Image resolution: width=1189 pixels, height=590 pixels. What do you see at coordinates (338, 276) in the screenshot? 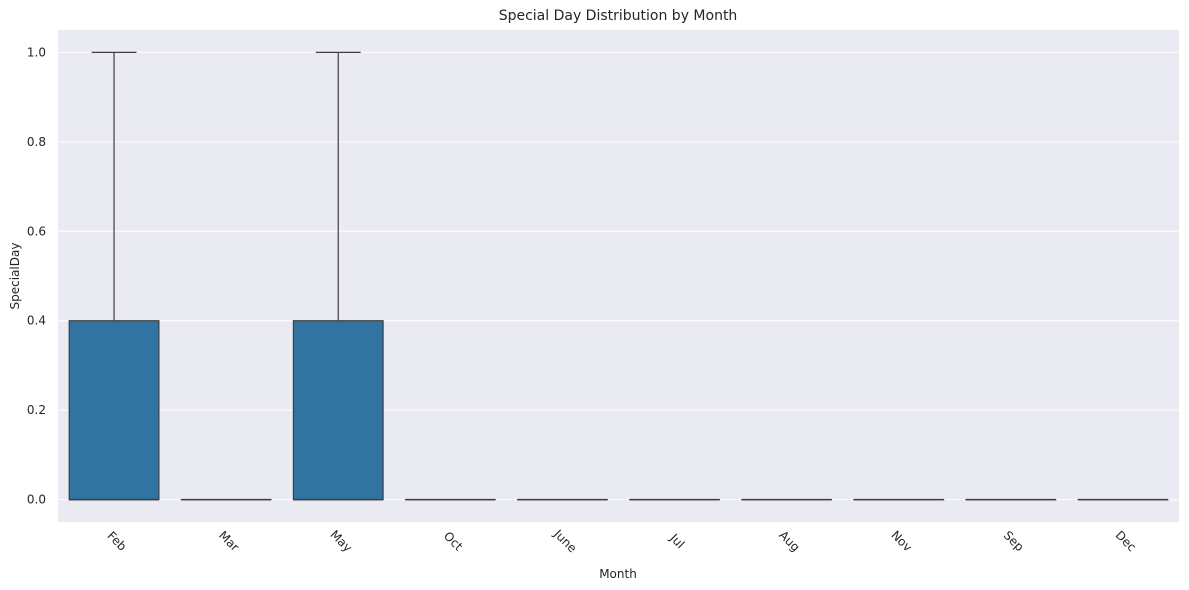
I see `box-may` at bounding box center [338, 276].